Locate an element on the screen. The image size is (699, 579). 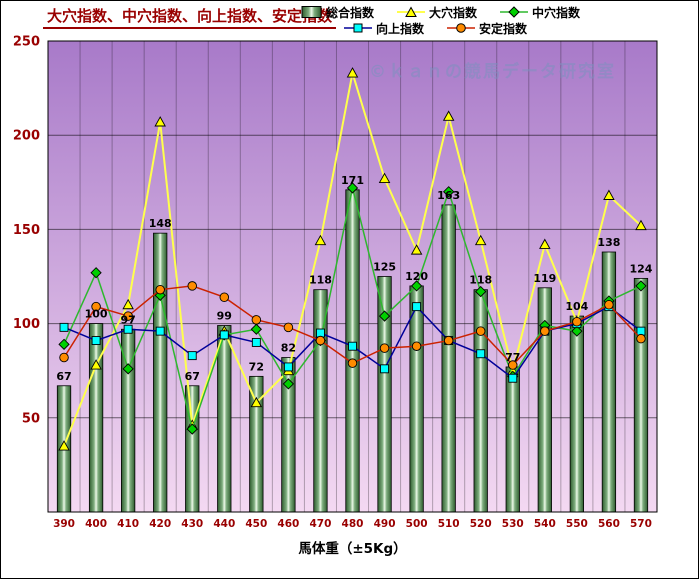
legend-label: 大穴指数 is located at coordinates (453, 12).